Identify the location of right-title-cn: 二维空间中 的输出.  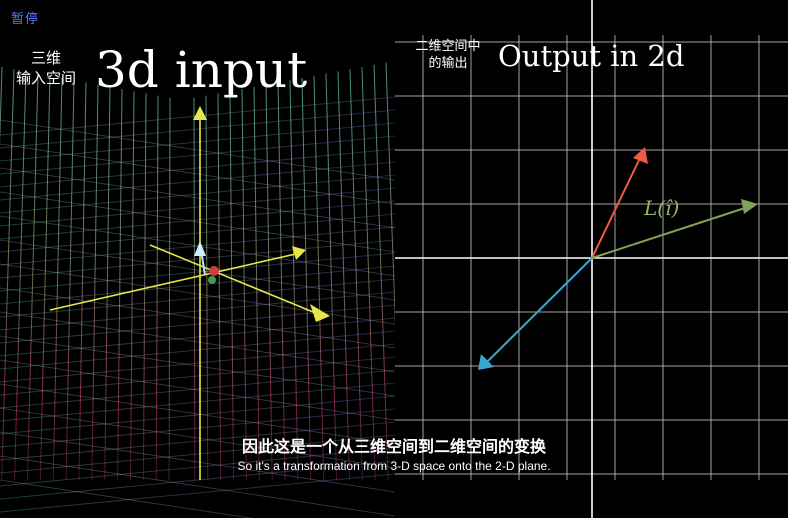
(448, 55).